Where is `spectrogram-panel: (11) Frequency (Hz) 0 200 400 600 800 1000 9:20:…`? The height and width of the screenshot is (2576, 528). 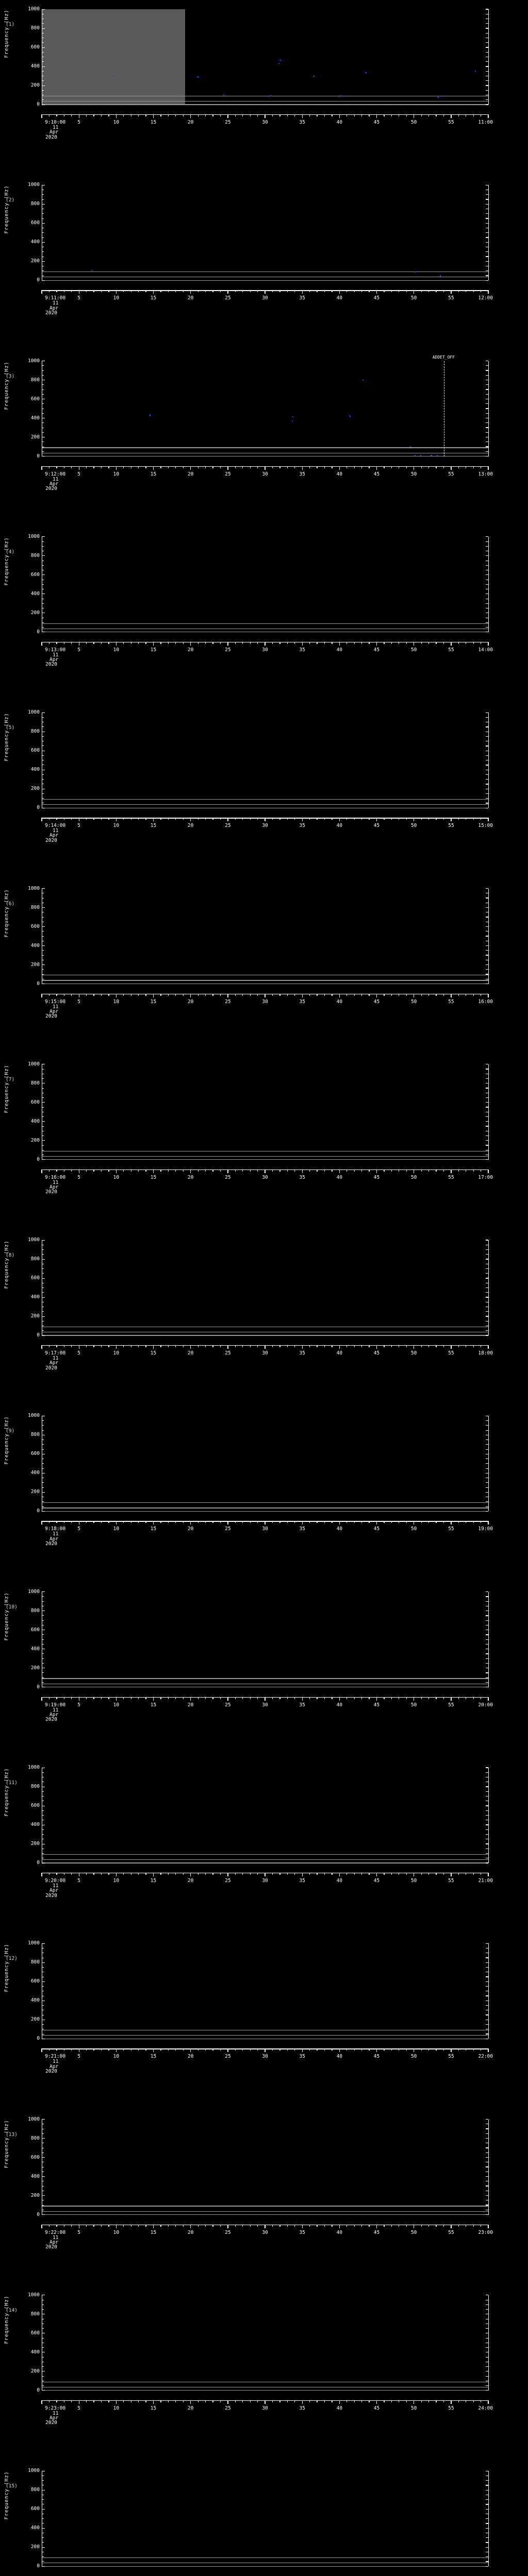 spectrogram-panel: (11) Frequency (Hz) 0 200 400 600 800 1000 9:20:… is located at coordinates (264, 1846).